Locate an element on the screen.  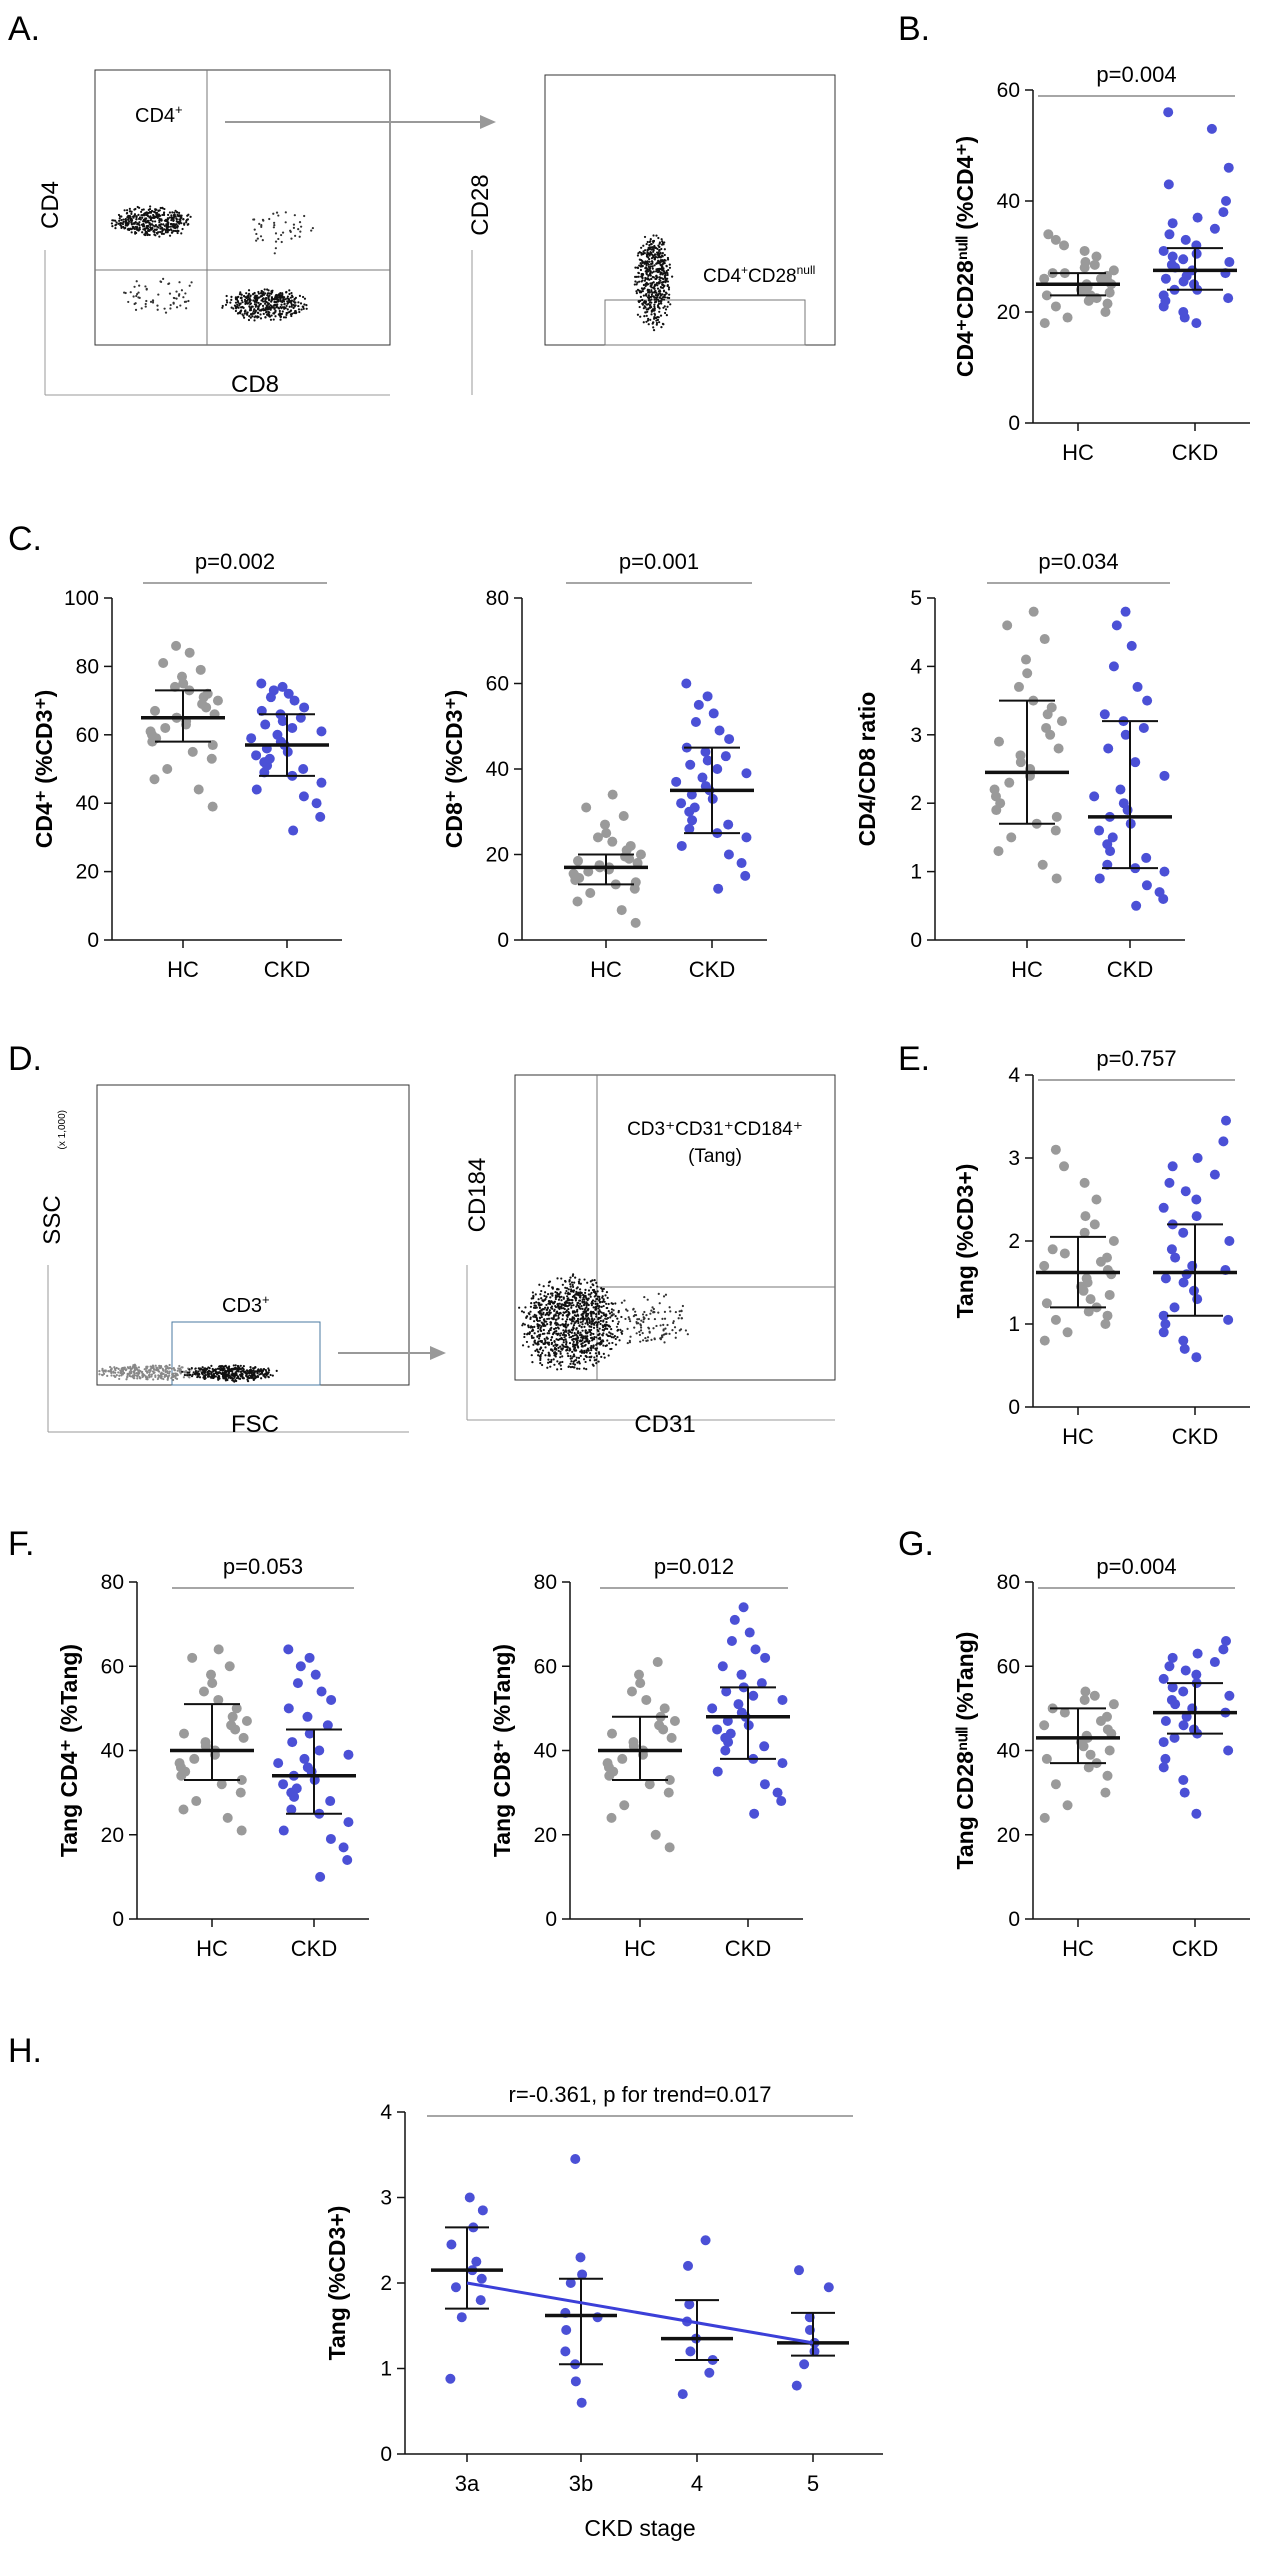
y-axis-label: Tang CD8⁺ (%Tang) is located at coordinates (502, 1750).